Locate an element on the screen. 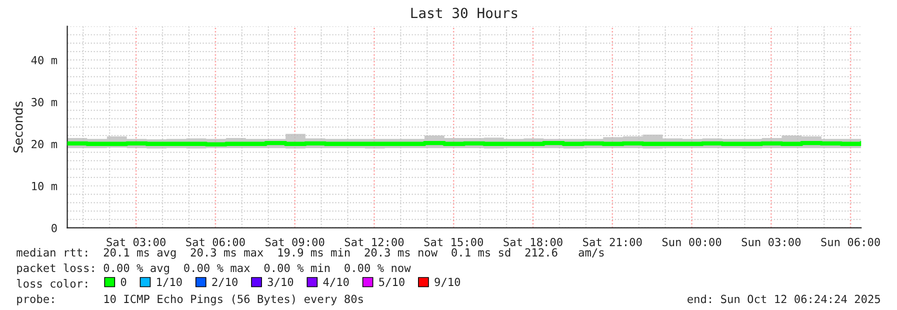  legend-label: 3/10 is located at coordinates (281, 282).